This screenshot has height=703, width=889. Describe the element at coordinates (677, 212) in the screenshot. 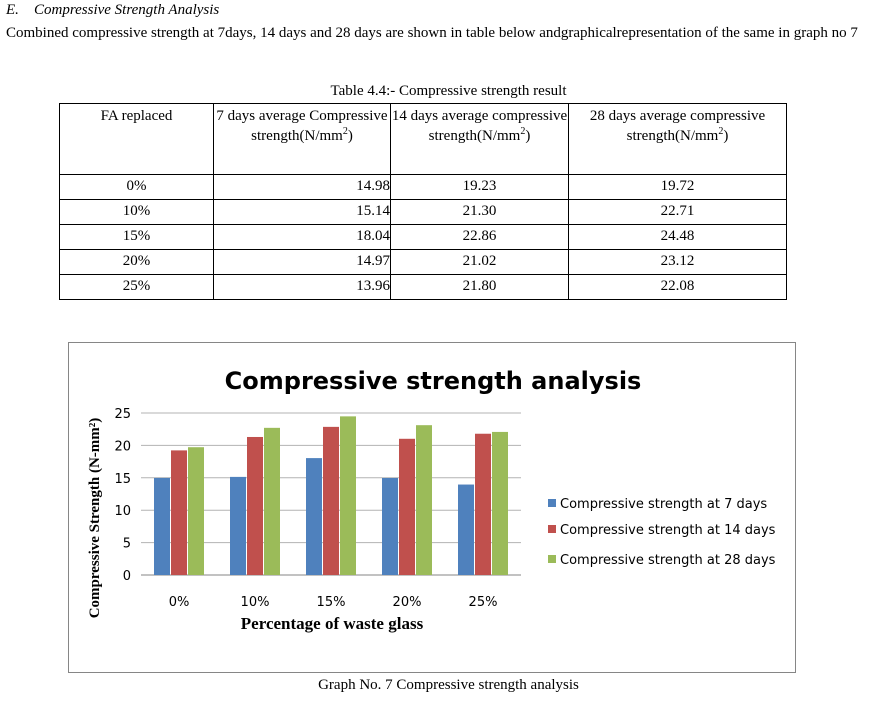

I see `cell-28d: 22.71` at that location.